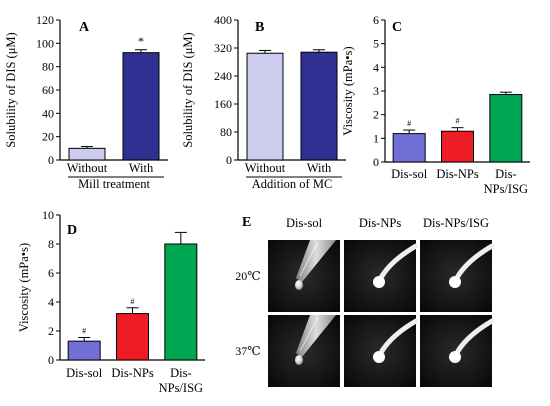 Image resolution: width=550 pixels, height=406 pixels. I want to click on x-group-label: Addition of MC, so click(292, 184).